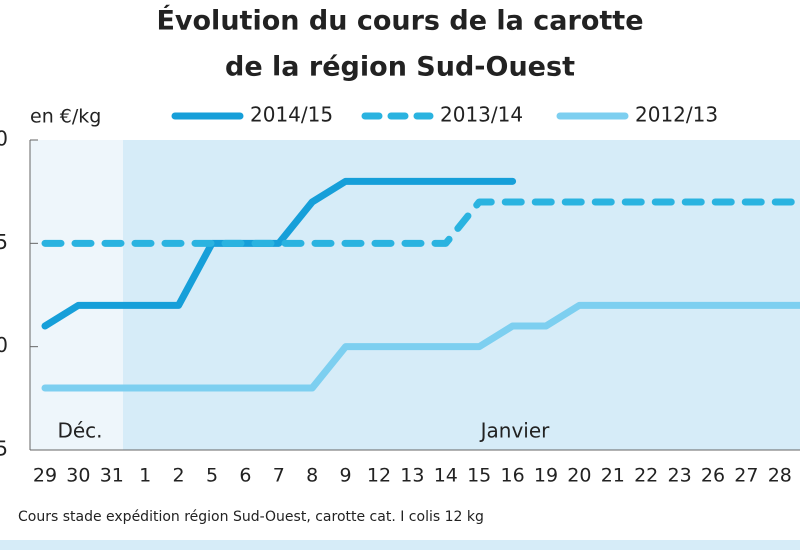 Image resolution: width=800 pixels, height=550 pixels. Describe the element at coordinates (515, 431) in the screenshot. I see `month-label: Janvier` at that location.